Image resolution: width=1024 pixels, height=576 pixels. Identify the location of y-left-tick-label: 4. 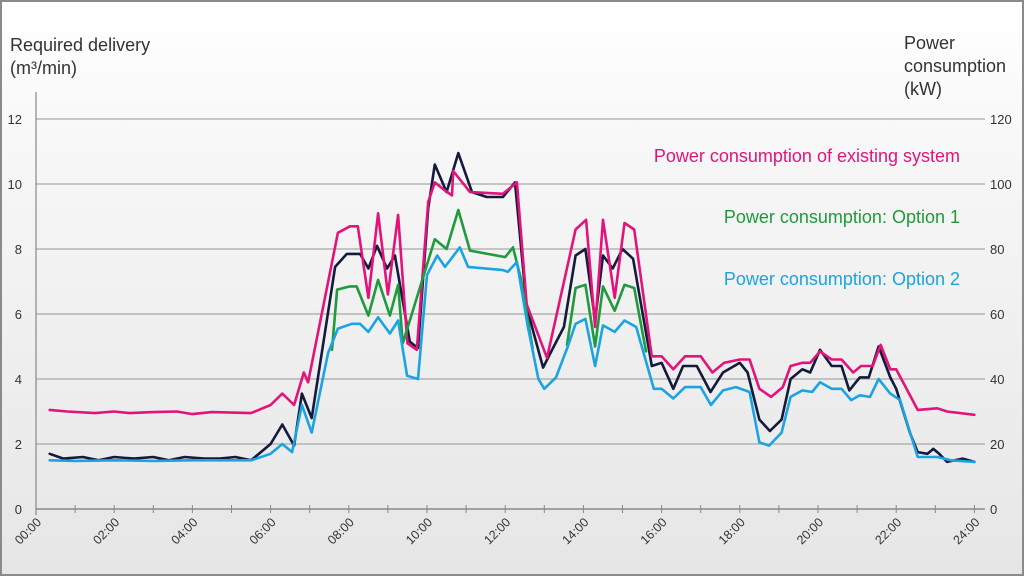
(18, 379).